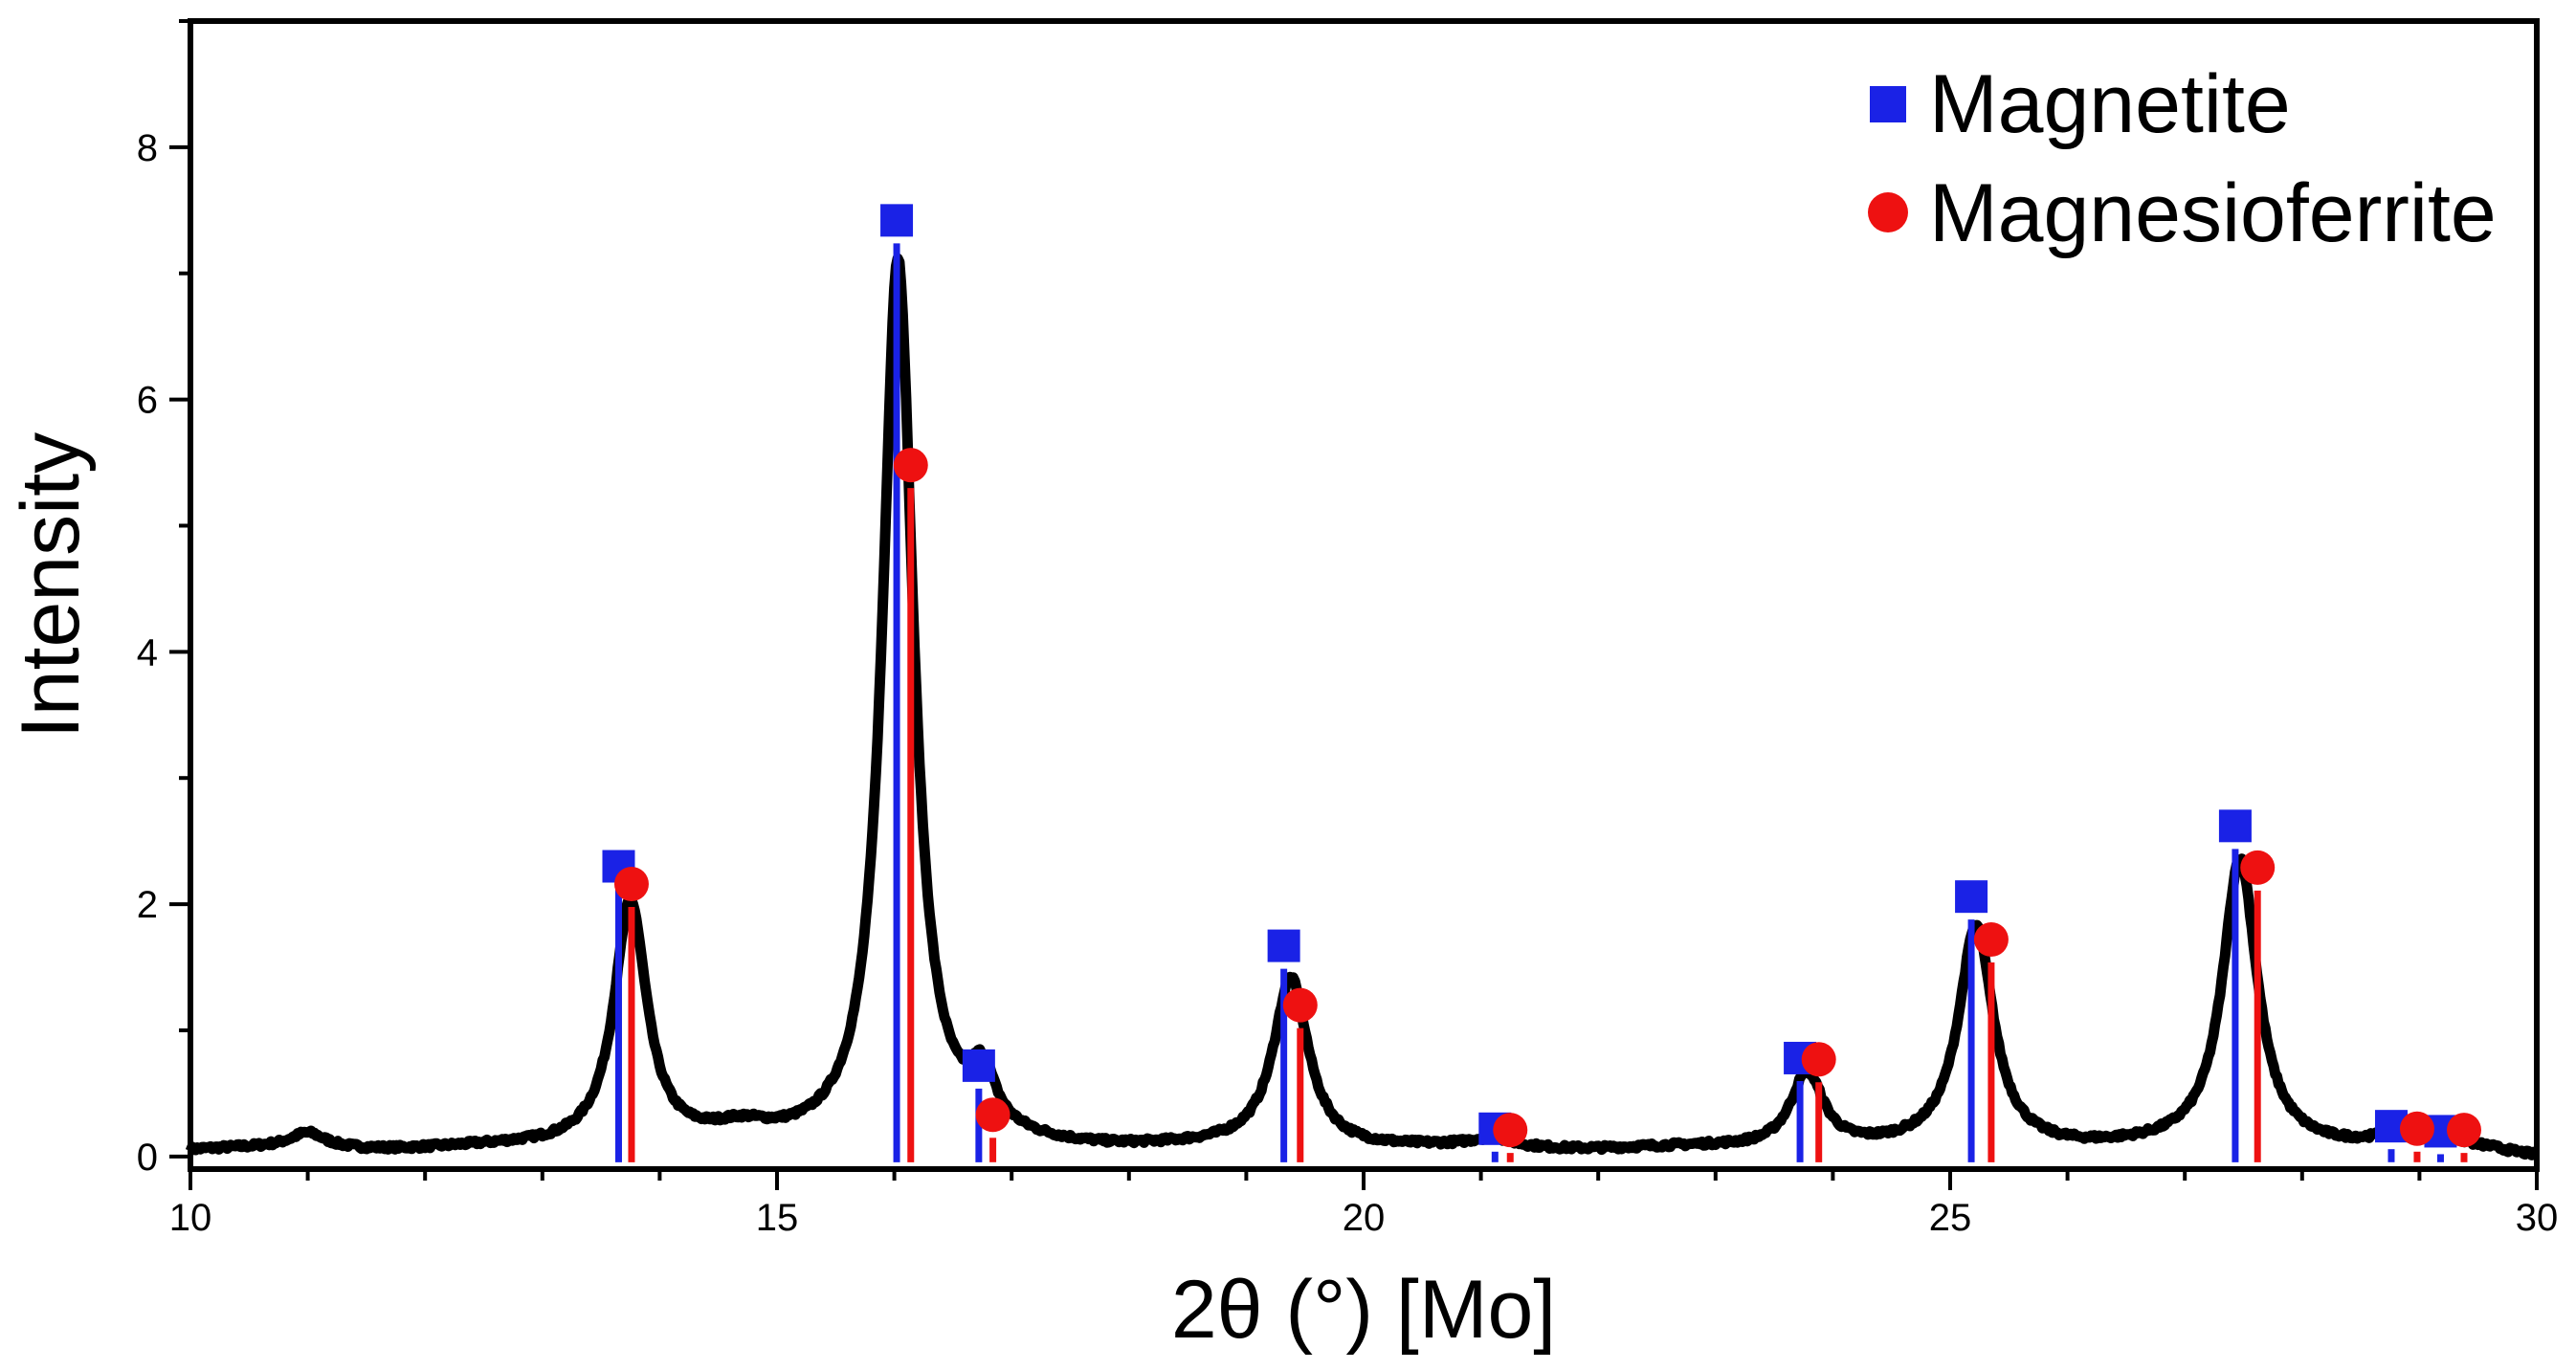  What do you see at coordinates (2213, 213) in the screenshot?
I see `legend-magnesioferrite-label: Magnesioferrite` at bounding box center [2213, 213].